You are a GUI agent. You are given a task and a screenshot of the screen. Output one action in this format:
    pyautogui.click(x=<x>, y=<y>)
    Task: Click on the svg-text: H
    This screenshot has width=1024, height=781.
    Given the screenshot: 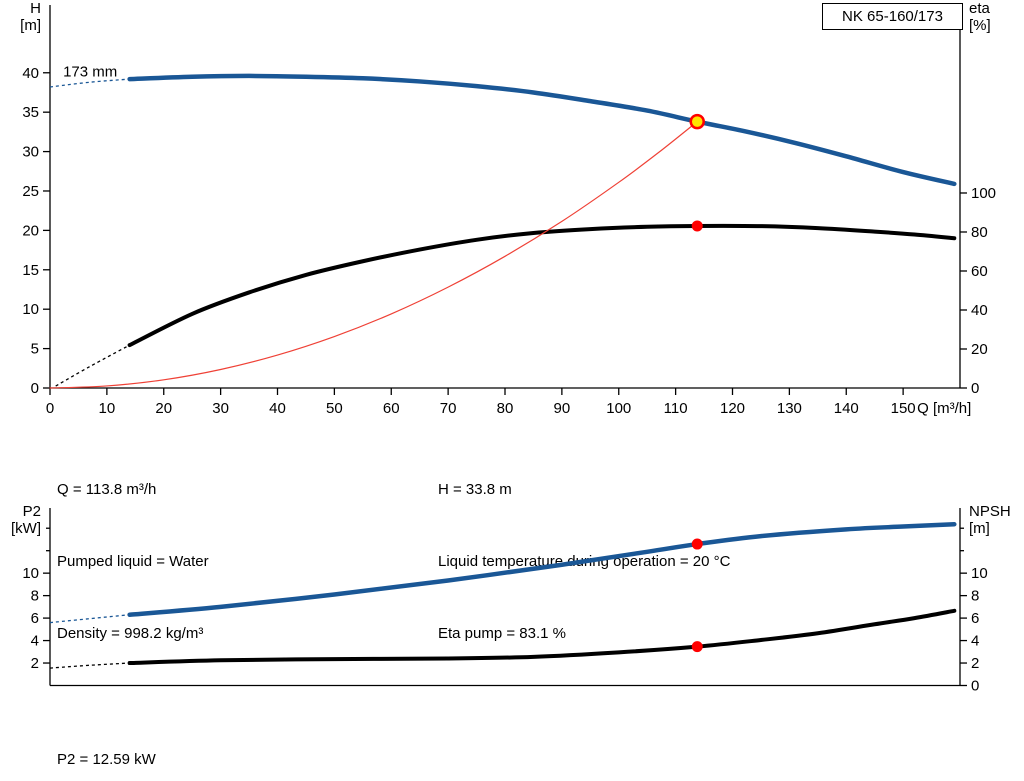 What is the action you would take?
    pyautogui.click(x=35, y=8)
    